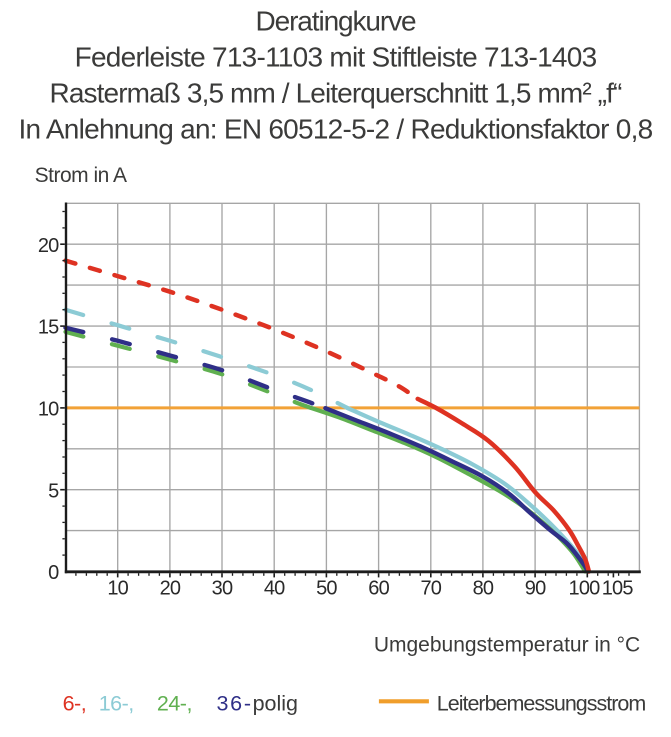 This screenshot has width=671, height=737. Describe the element at coordinates (430, 588) in the screenshot. I see `svg-text: 70` at that location.